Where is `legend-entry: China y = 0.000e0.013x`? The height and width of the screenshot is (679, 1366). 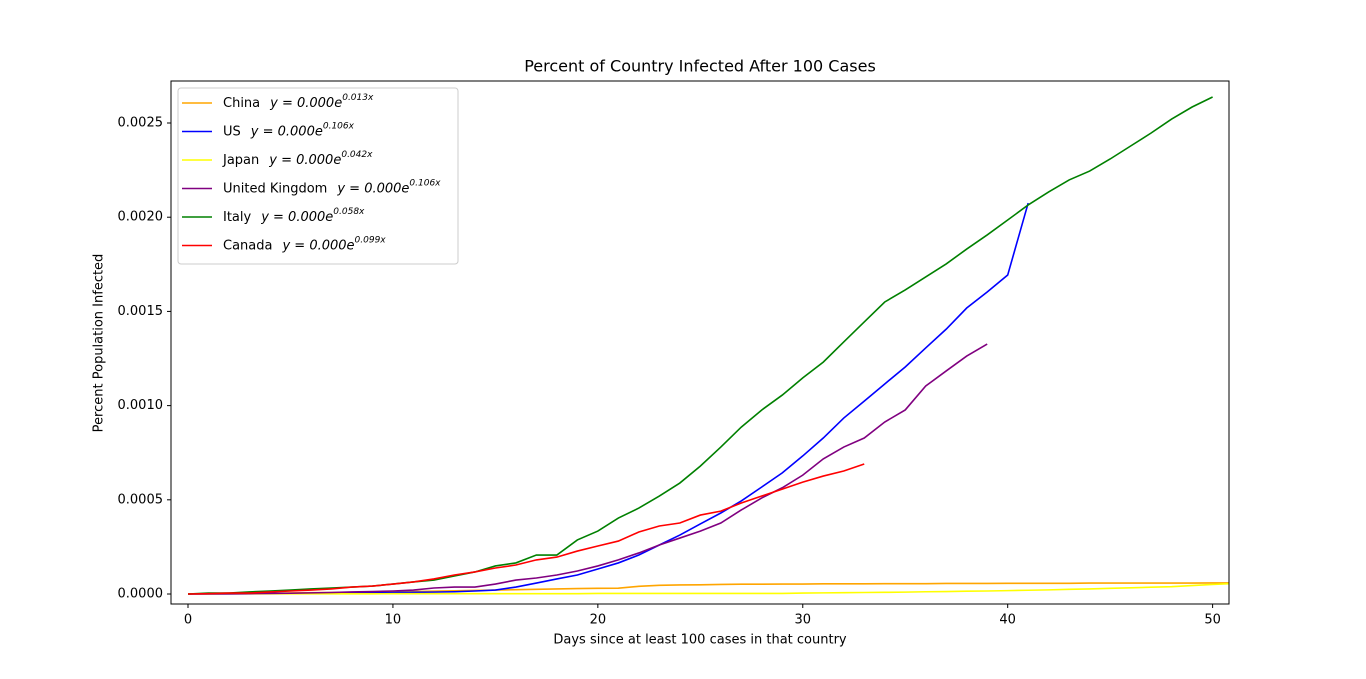
legend-entry: China y = 0.000e0.013x is located at coordinates (298, 102).